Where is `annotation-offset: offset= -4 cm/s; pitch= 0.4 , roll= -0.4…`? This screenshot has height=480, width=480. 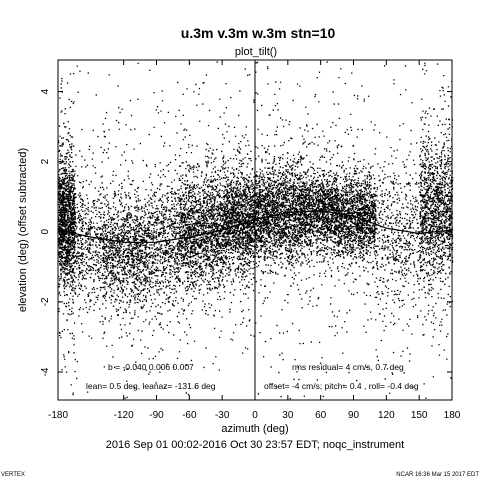 annotation-offset: offset= -4 cm/s; pitch= 0.4 , roll= -0.4… is located at coordinates (341, 386).